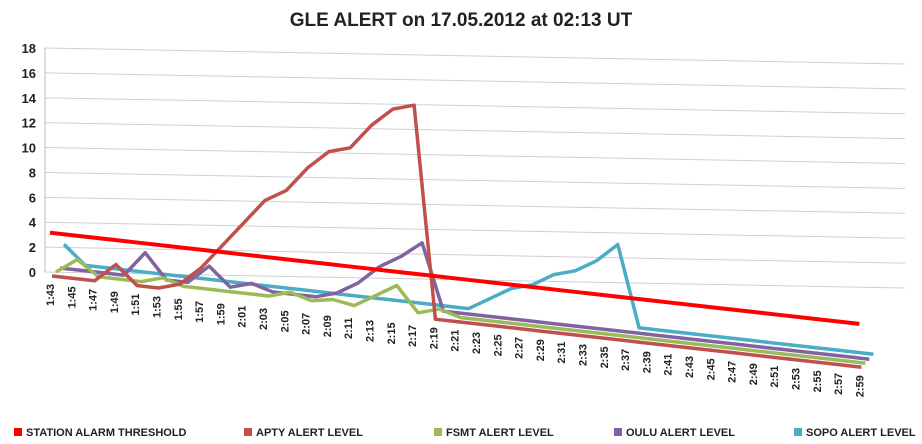 This screenshot has width=922, height=444. What do you see at coordinates (605, 357) in the screenshot?
I see `x-tick-label: 2:35` at bounding box center [605, 357].